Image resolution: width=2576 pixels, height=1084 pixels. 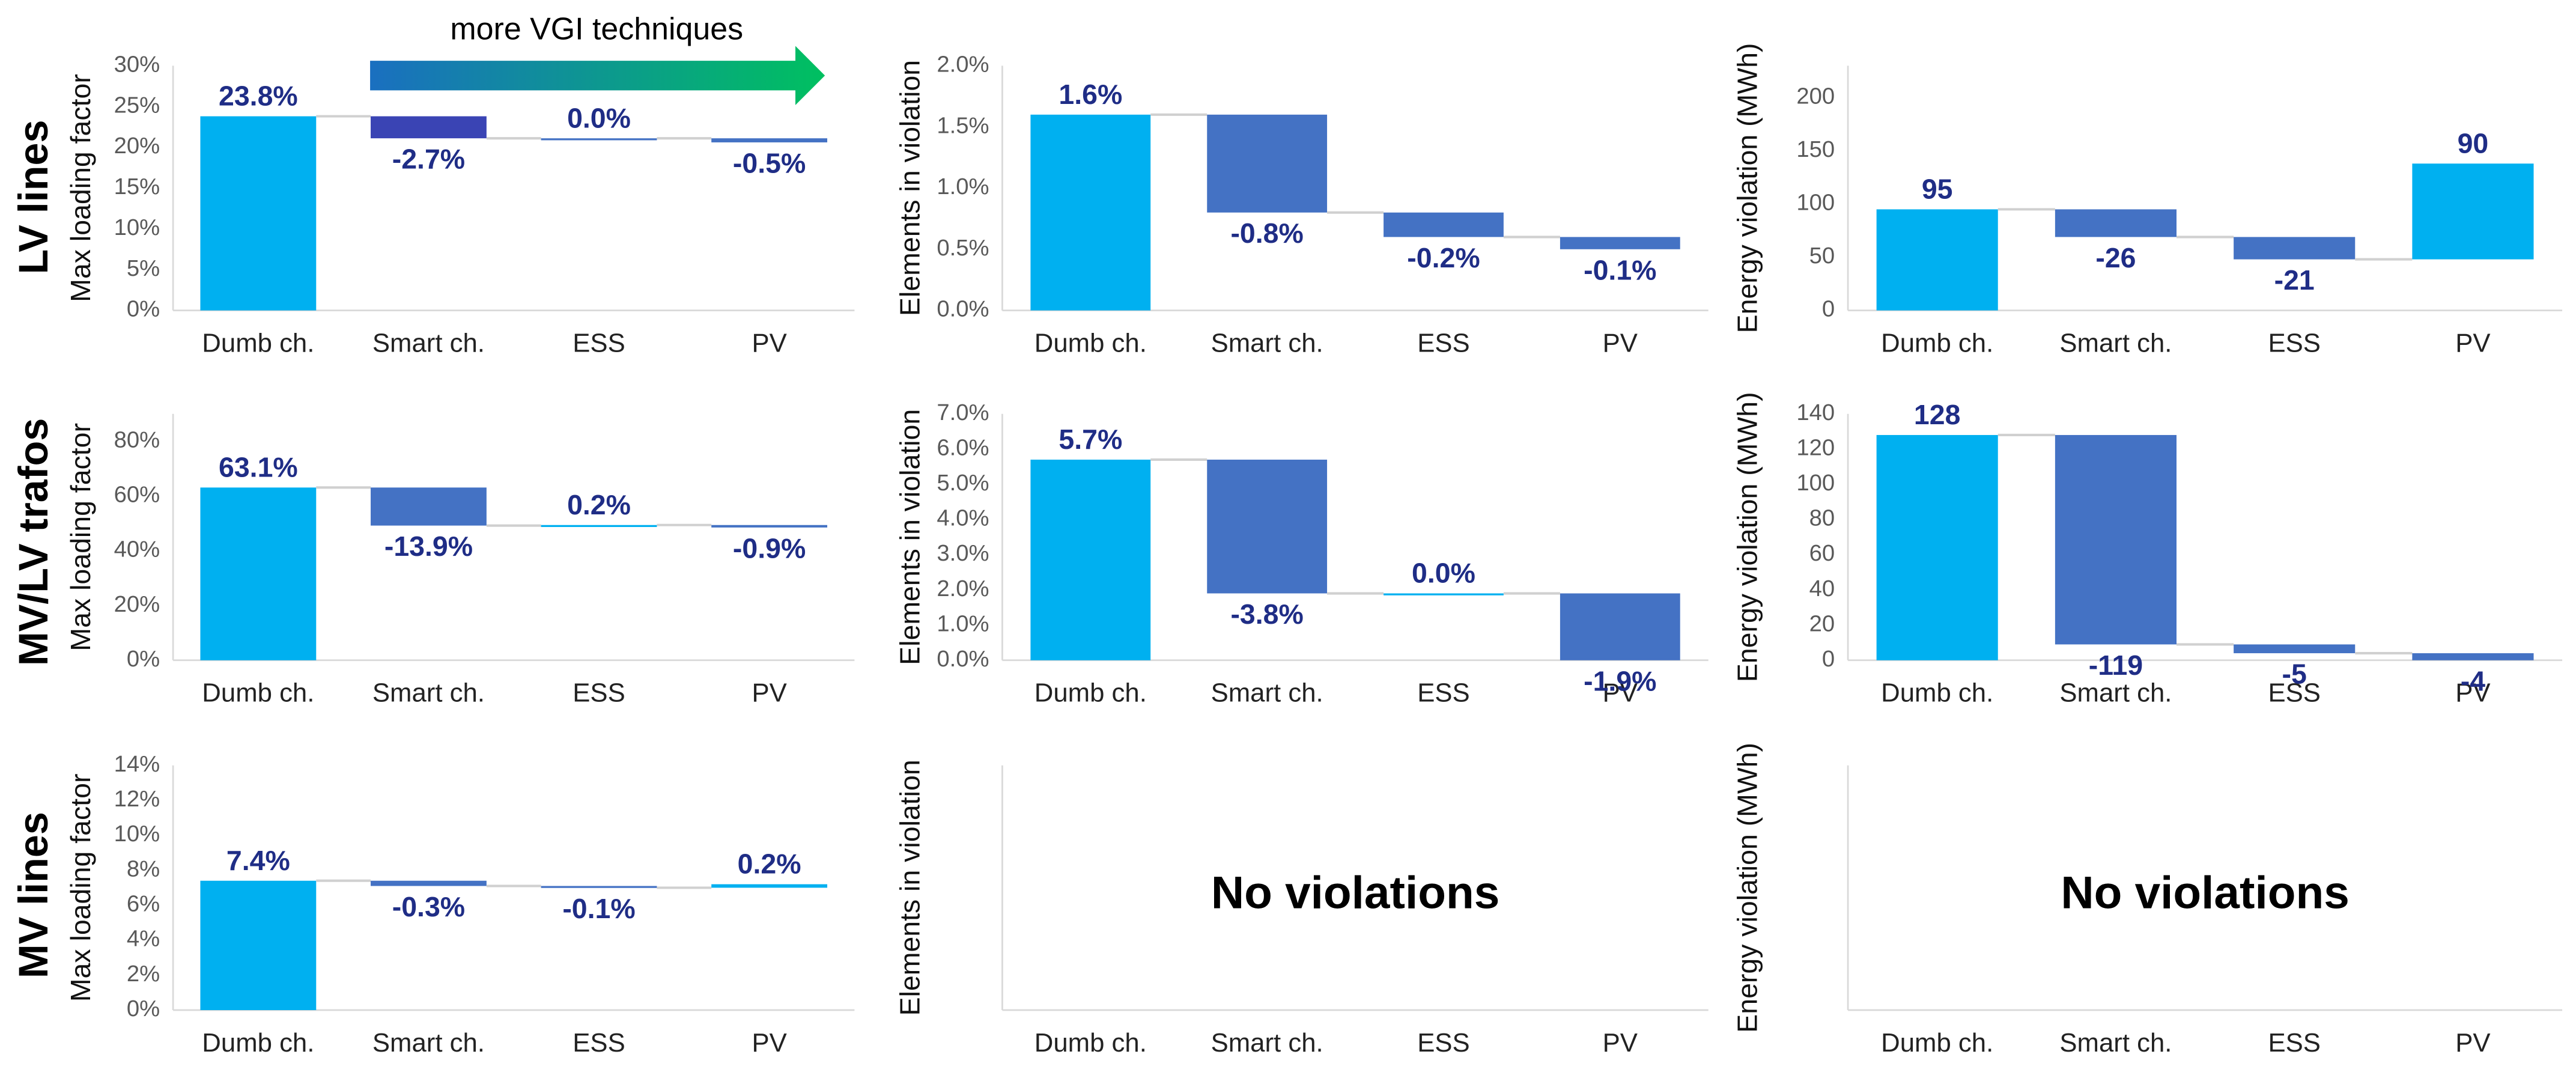 I want to click on y-tick-label: 4.0%, so click(x=963, y=518).